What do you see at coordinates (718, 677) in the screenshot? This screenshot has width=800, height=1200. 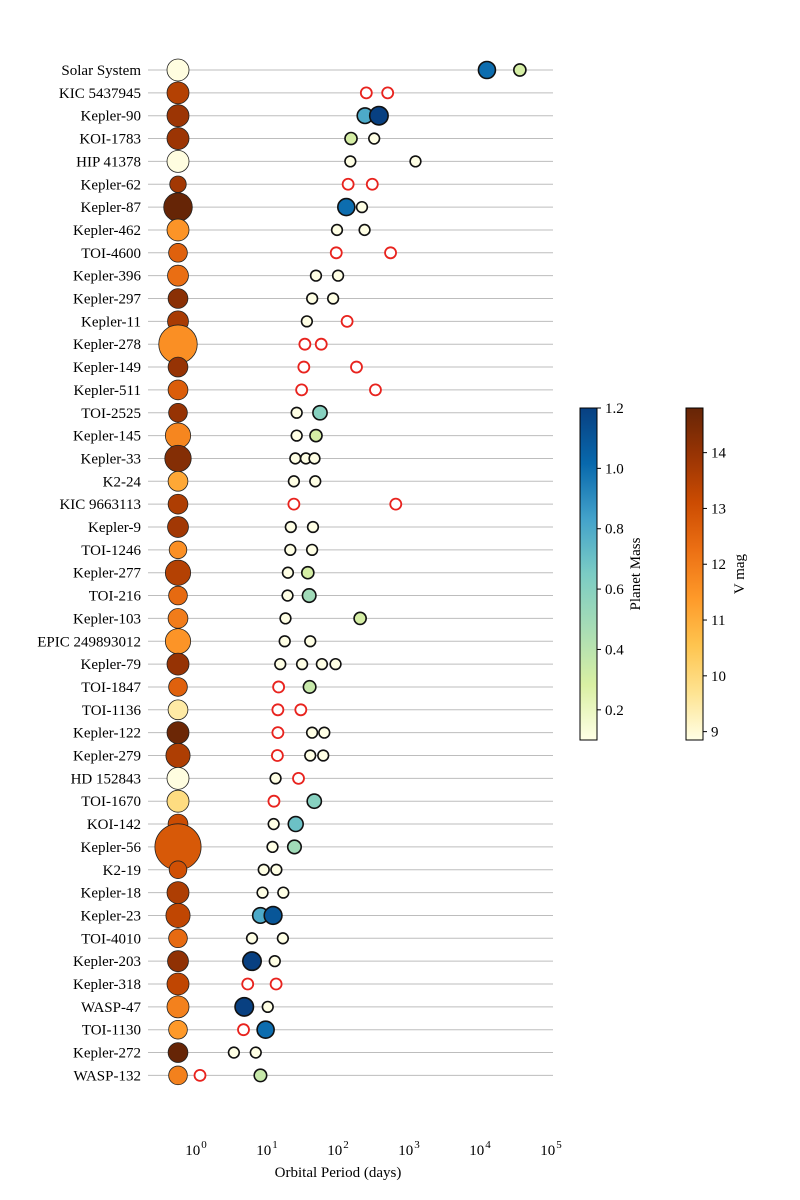 I see `colorbar-tick-label: 10` at bounding box center [718, 677].